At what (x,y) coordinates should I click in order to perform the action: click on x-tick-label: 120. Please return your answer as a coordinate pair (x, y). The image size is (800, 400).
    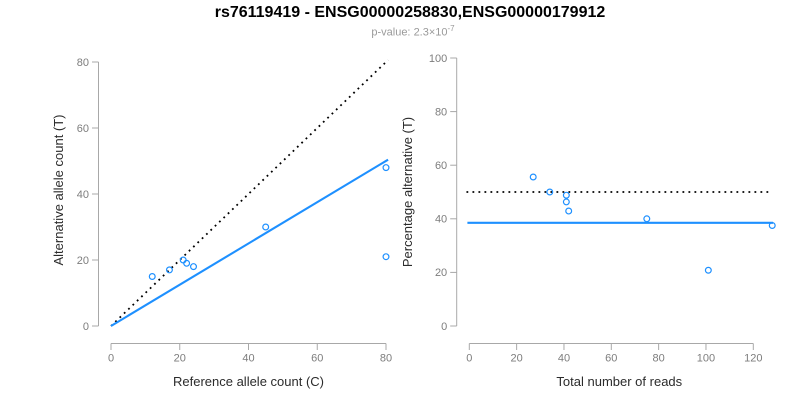
    Looking at the image, I should click on (753, 359).